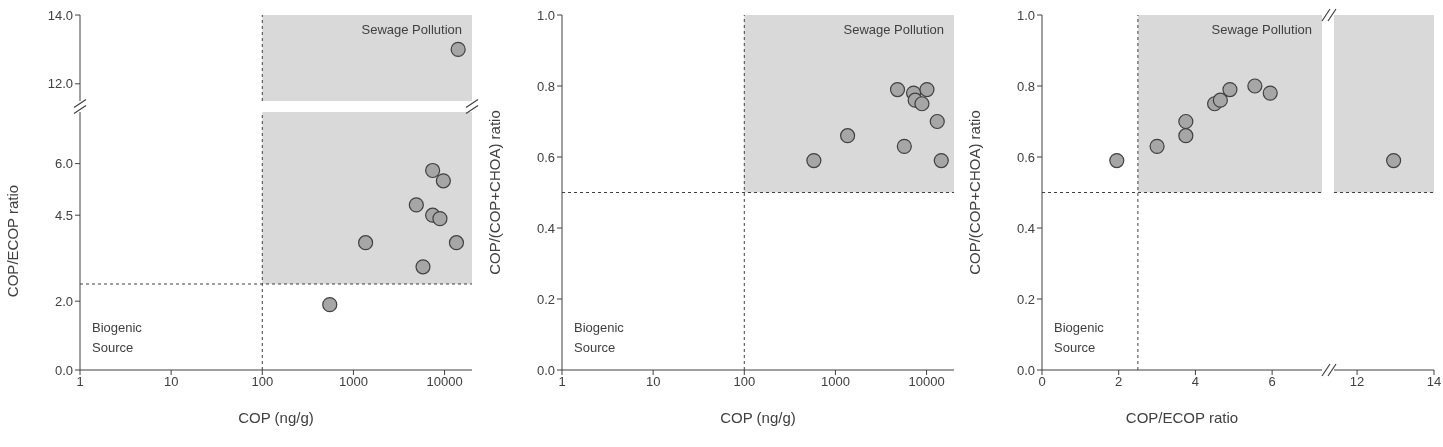 This screenshot has width=1443, height=447. Describe the element at coordinates (63, 301) in the screenshot. I see `y-tick-label: 2.0` at that location.